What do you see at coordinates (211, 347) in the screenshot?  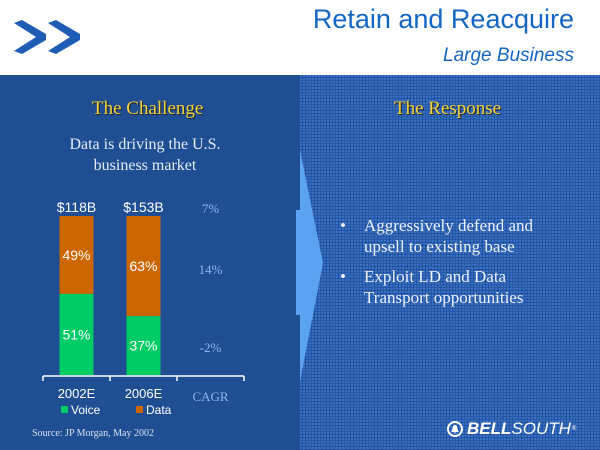 I see `cagr-voice-value: -2%` at bounding box center [211, 347].